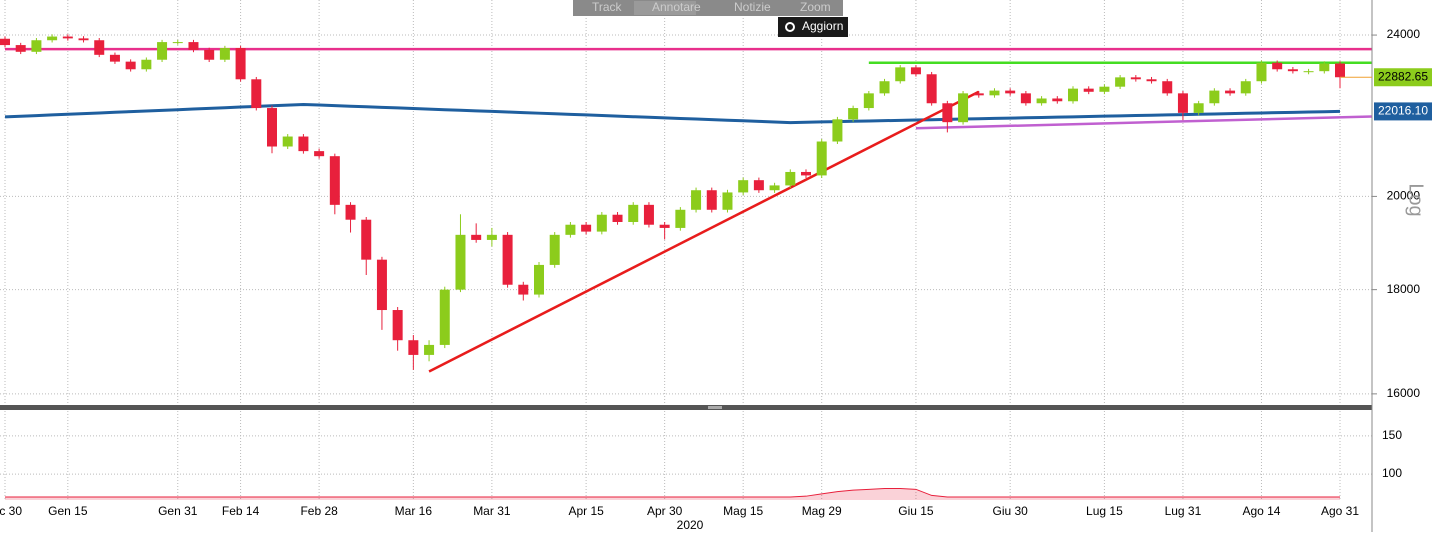 This screenshot has width=1433, height=537. What do you see at coordinates (916, 511) in the screenshot?
I see `x-tick-label: Giu 15` at bounding box center [916, 511].